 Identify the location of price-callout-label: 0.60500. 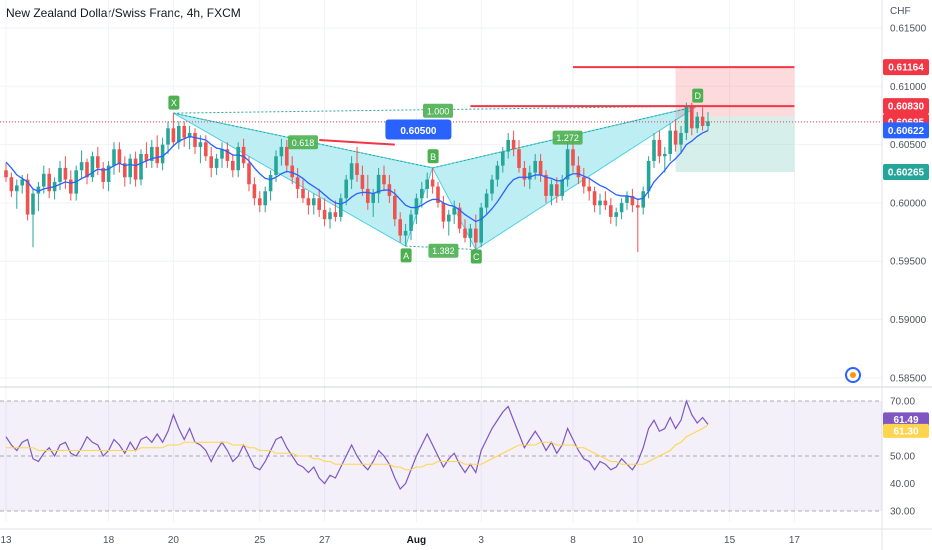
(418, 131).